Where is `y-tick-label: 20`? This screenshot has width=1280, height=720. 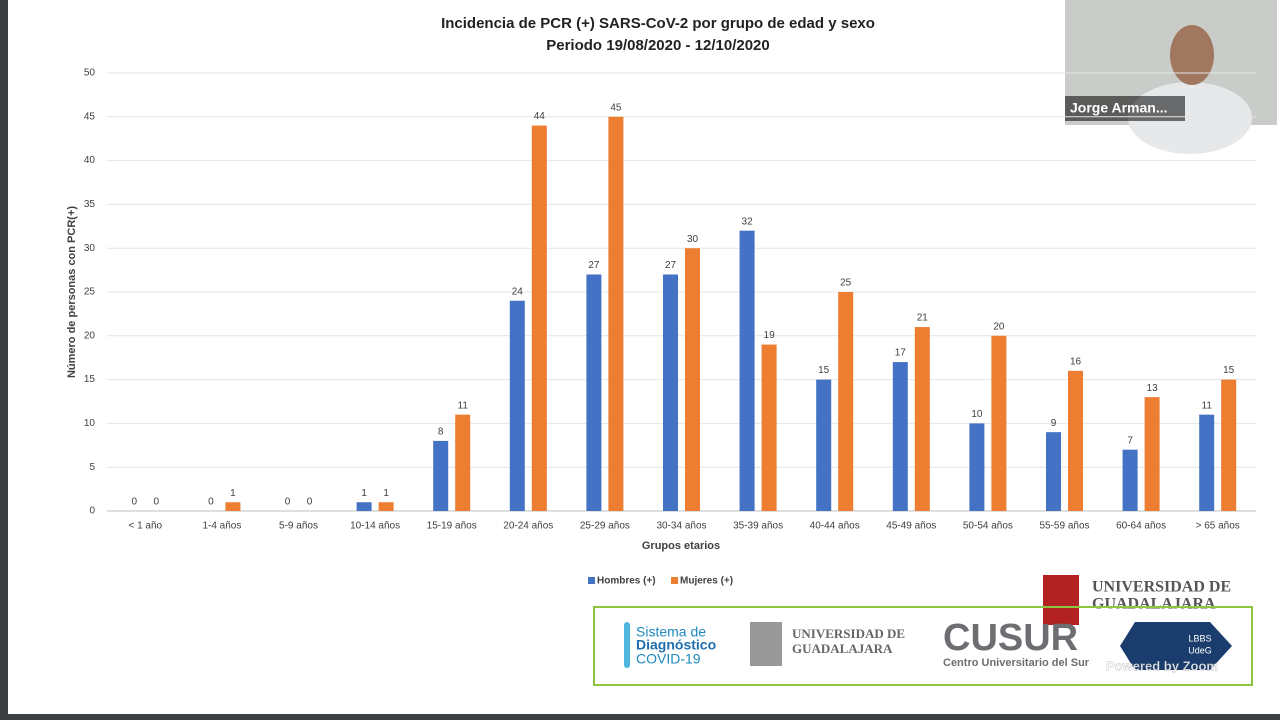
y-tick-label: 20 is located at coordinates (90, 335).